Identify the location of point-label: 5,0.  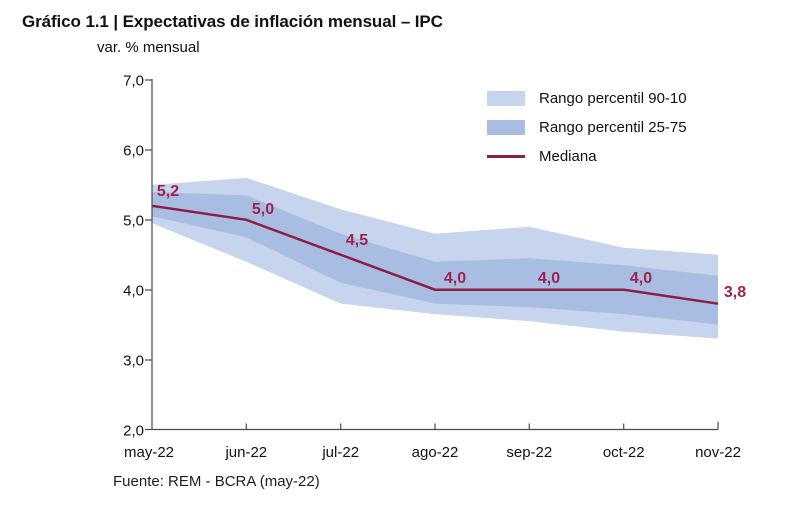
(263, 209).